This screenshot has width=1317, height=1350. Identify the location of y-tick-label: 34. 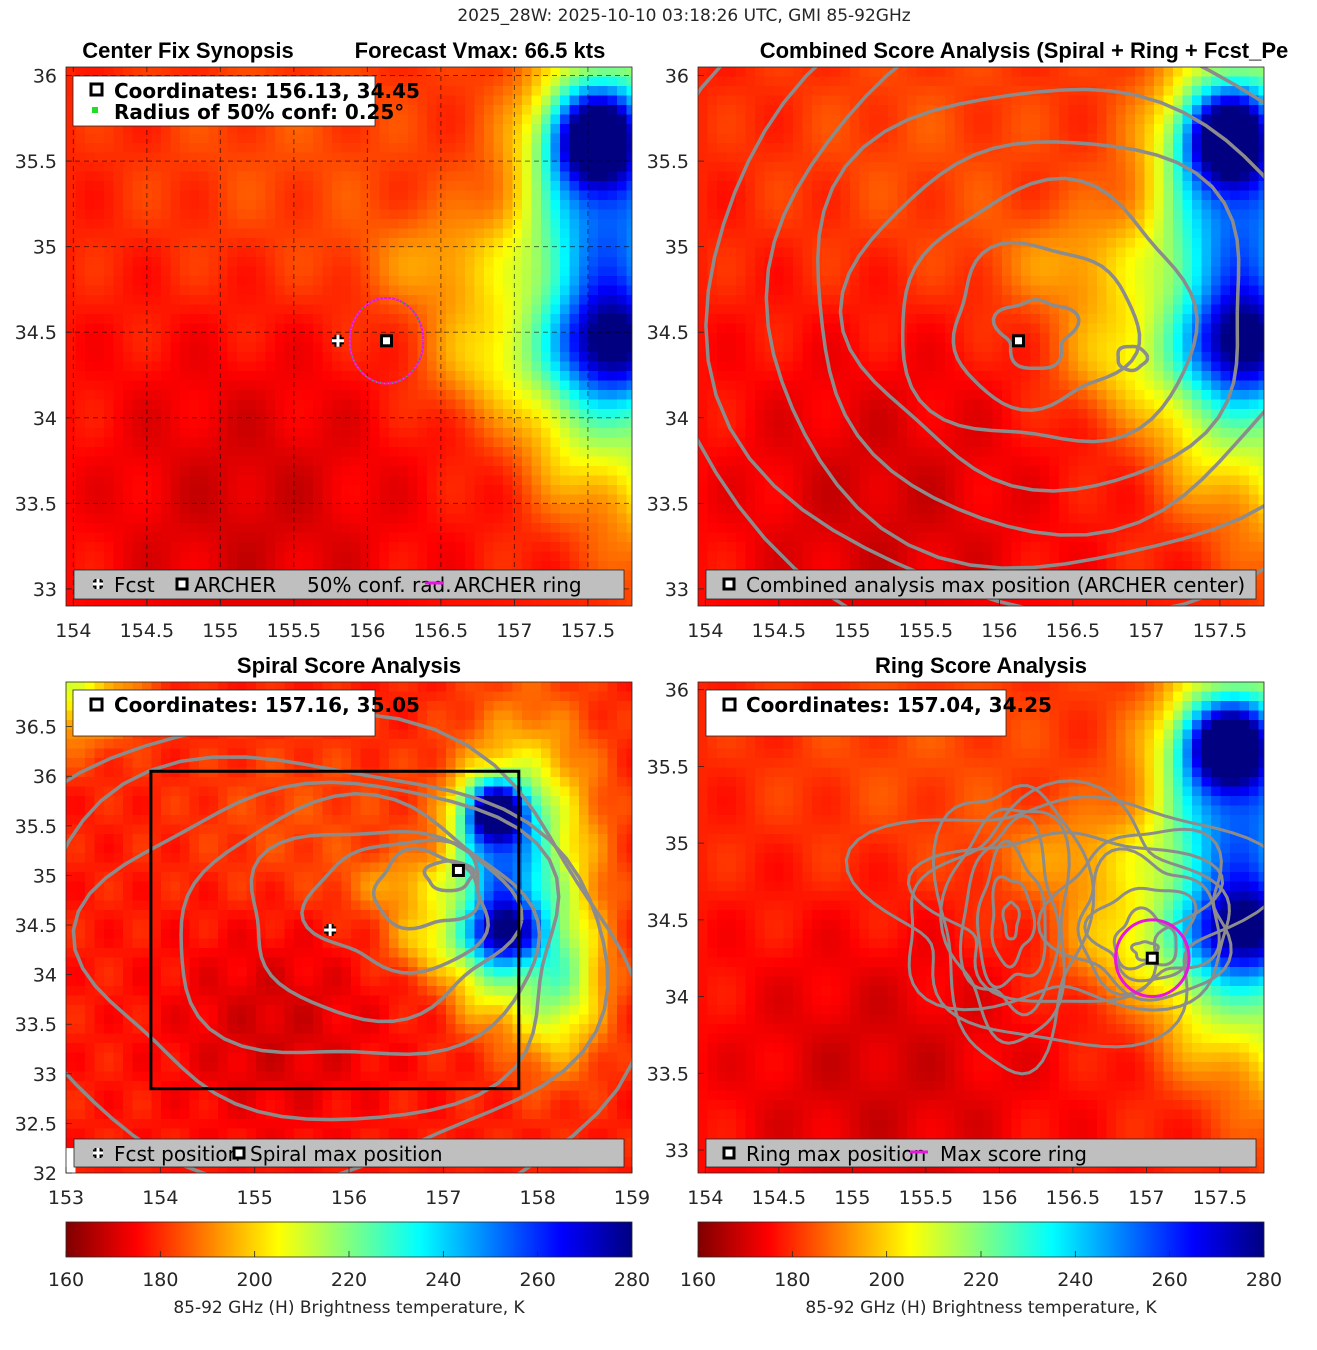
(45, 419).